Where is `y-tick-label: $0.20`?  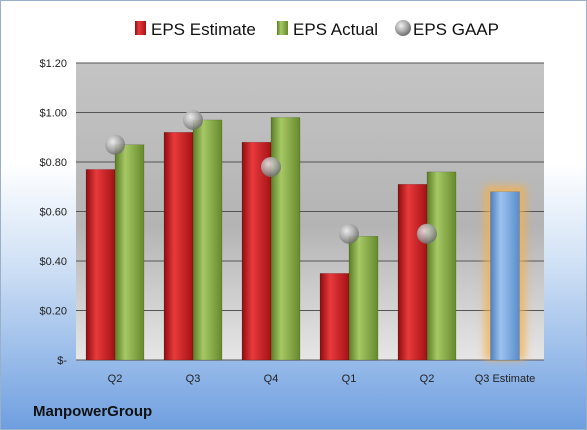 y-tick-label: $0.20 is located at coordinates (53, 312).